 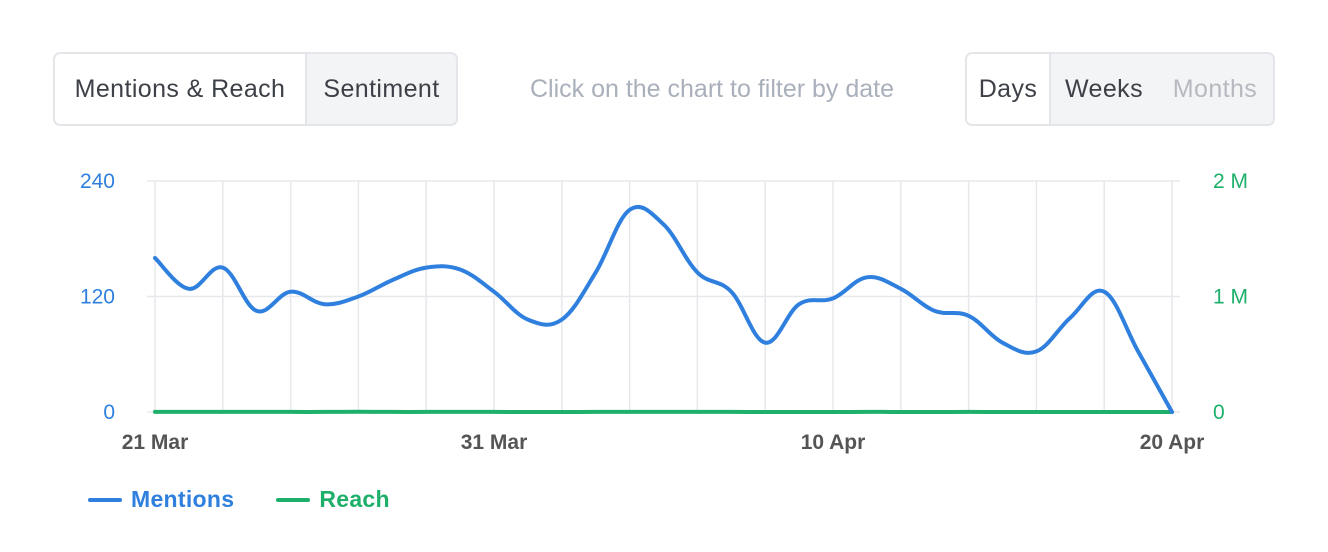 What do you see at coordinates (183, 499) in the screenshot?
I see `legend-label-mentions: Mentions` at bounding box center [183, 499].